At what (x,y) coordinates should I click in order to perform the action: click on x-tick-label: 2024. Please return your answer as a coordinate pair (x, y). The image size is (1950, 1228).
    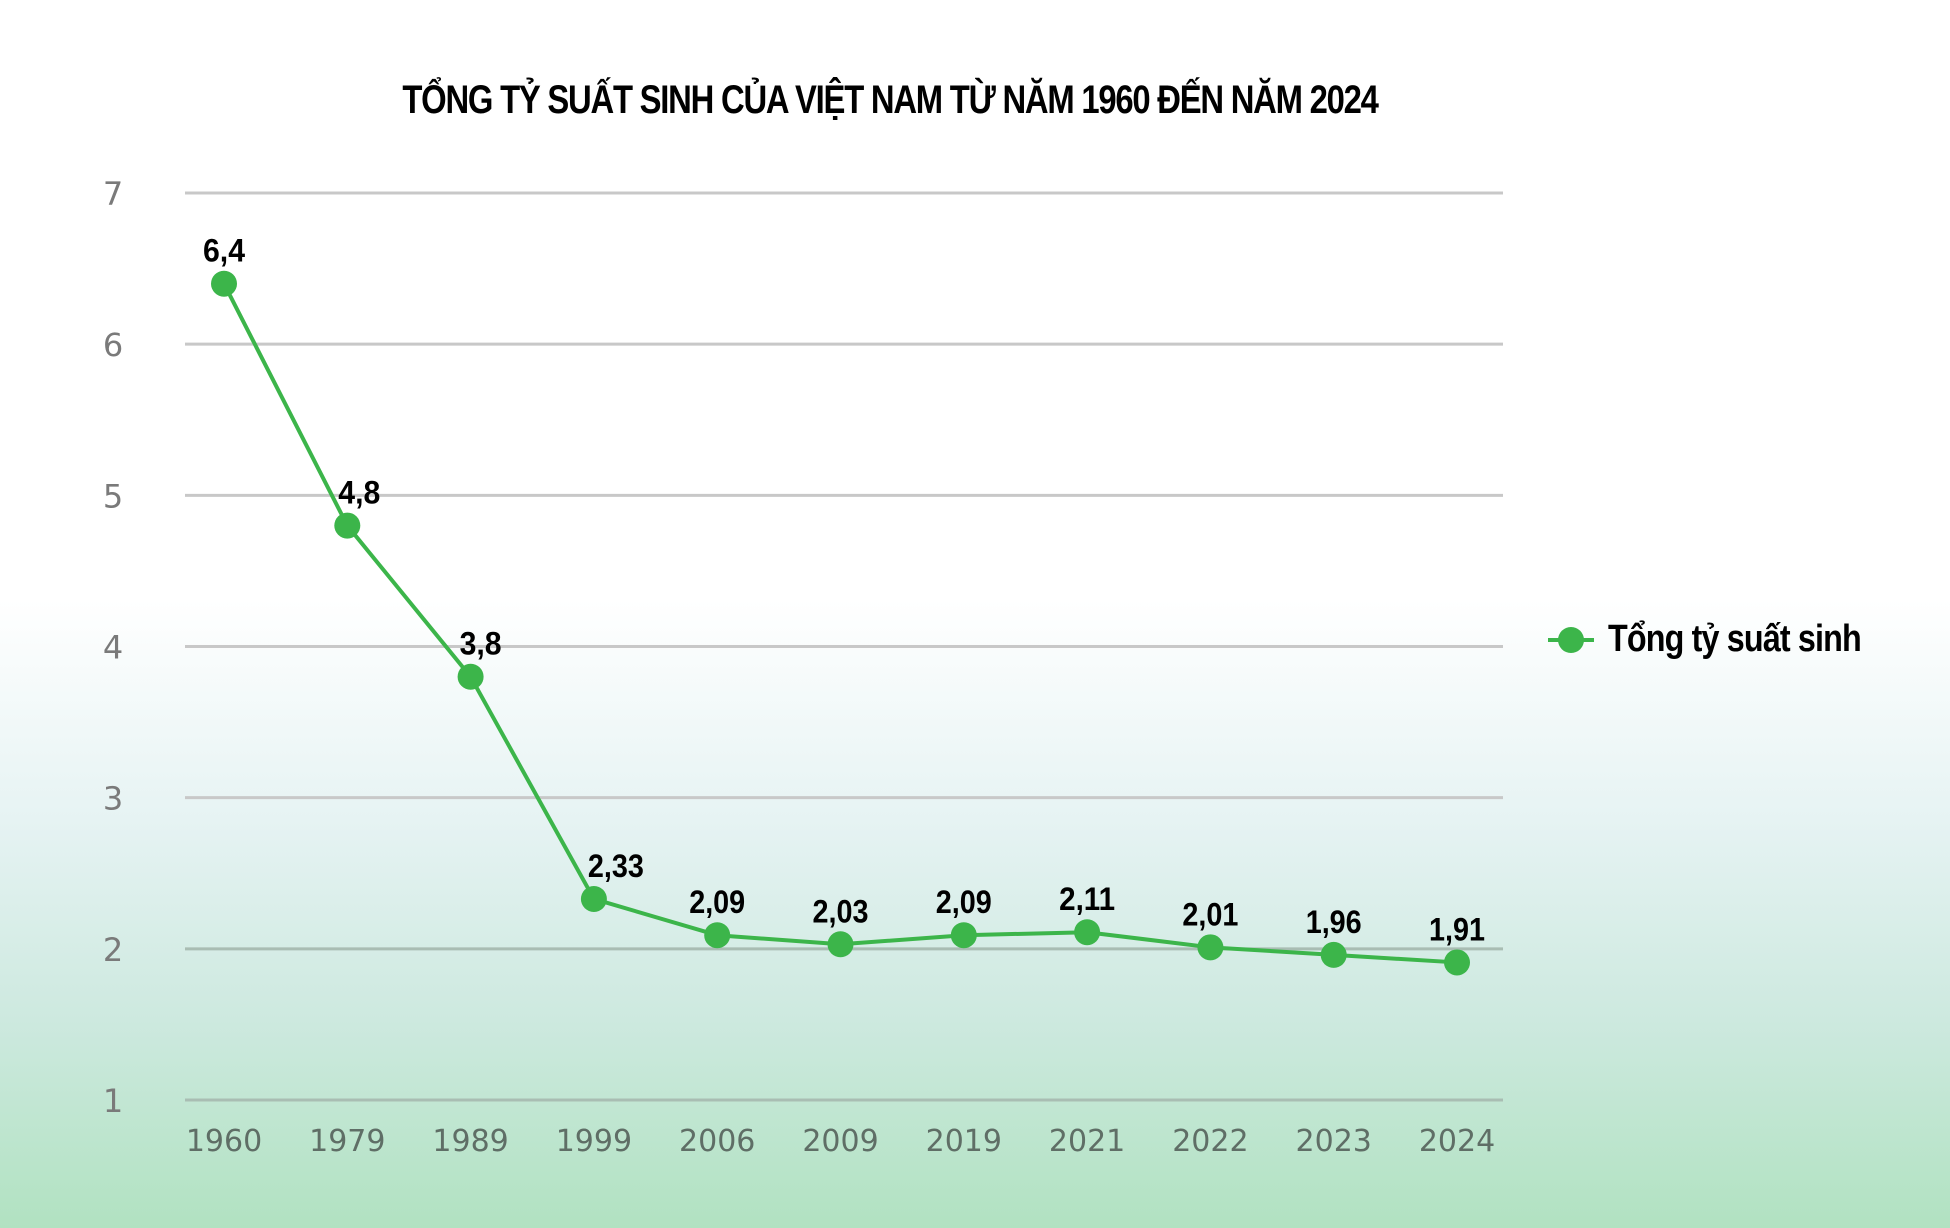
    Looking at the image, I should click on (1457, 1141).